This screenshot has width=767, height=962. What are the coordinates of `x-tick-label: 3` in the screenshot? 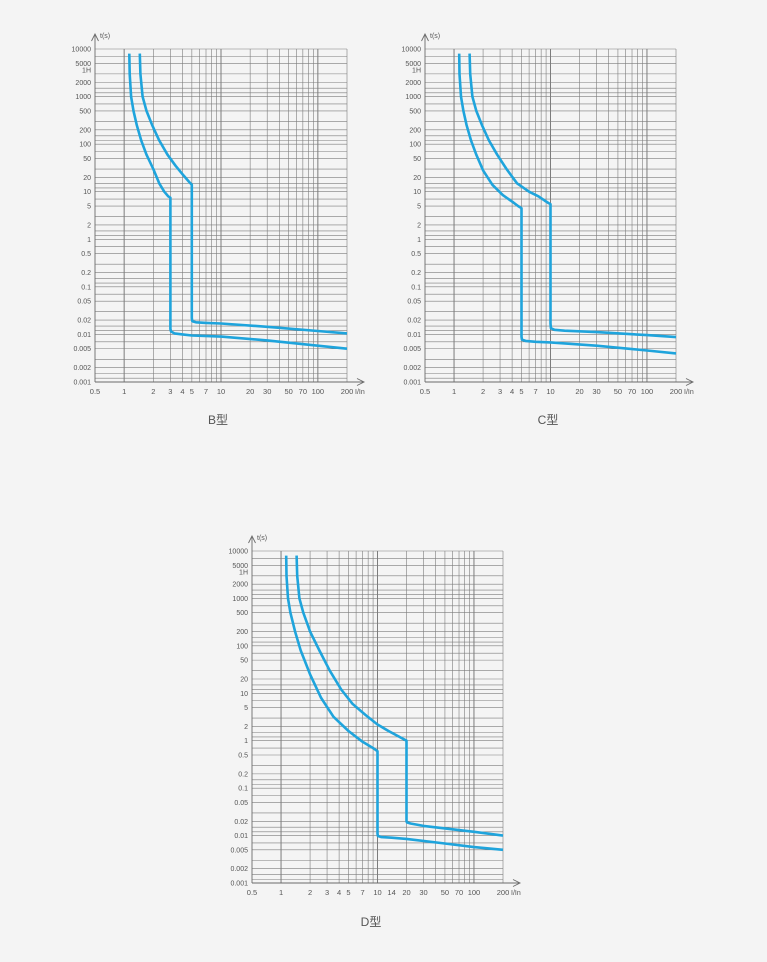 It's located at (170, 391).